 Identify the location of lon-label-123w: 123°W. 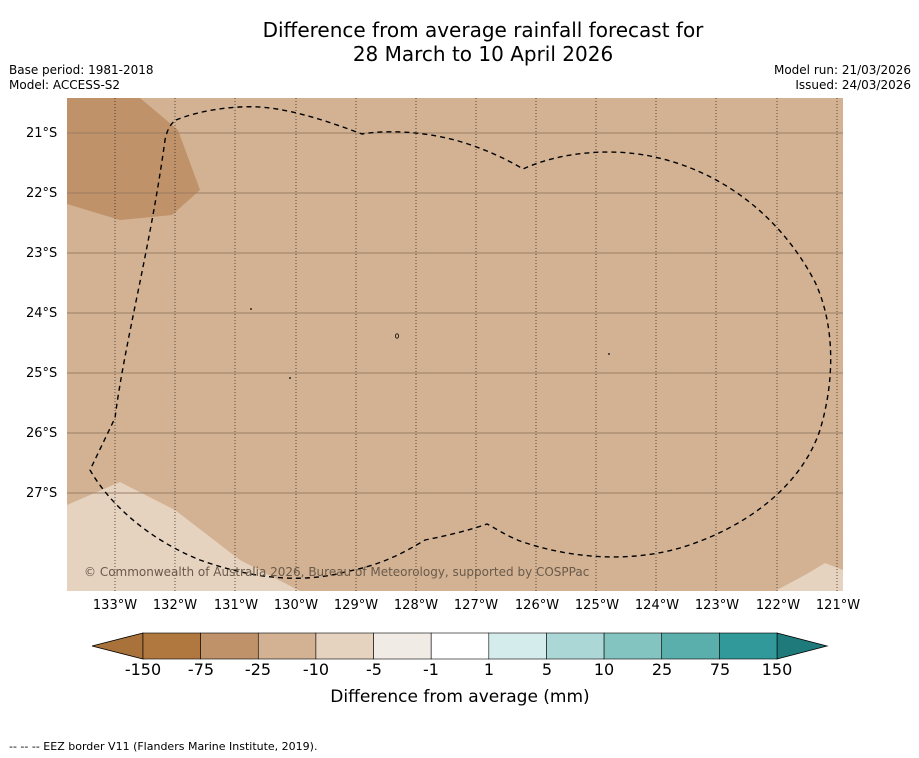
(717, 605).